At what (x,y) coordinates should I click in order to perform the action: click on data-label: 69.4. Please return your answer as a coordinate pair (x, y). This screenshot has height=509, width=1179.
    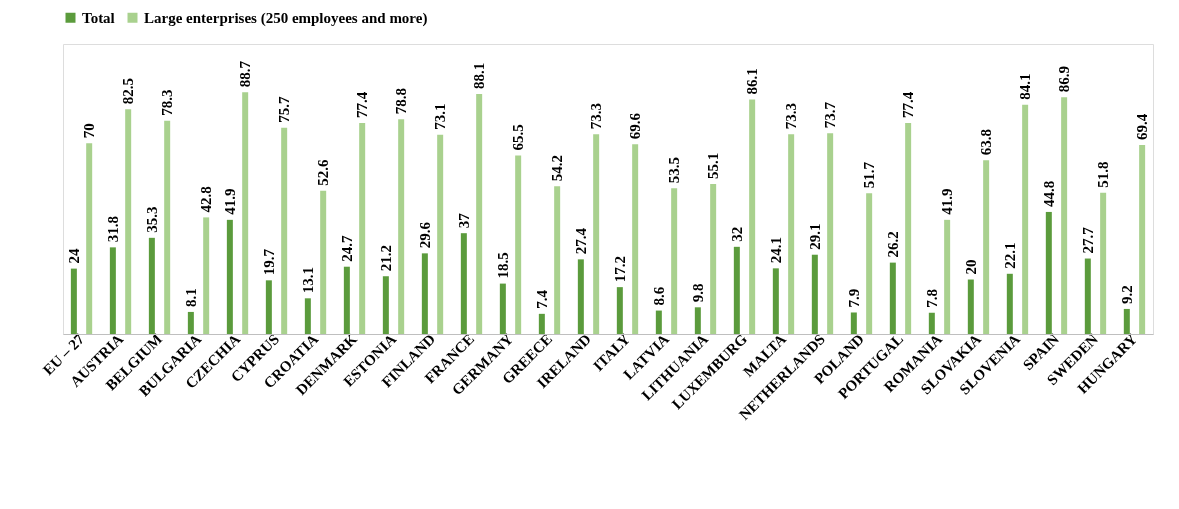
    Looking at the image, I should click on (1142, 126).